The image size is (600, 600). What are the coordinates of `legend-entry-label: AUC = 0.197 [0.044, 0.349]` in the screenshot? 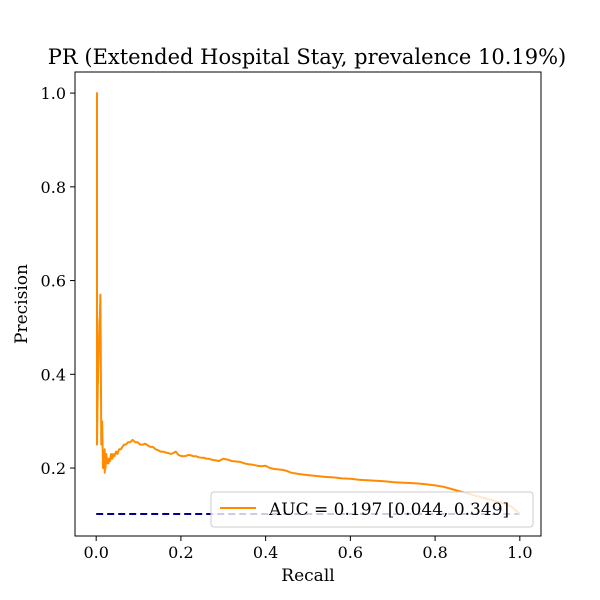 It's located at (388, 510).